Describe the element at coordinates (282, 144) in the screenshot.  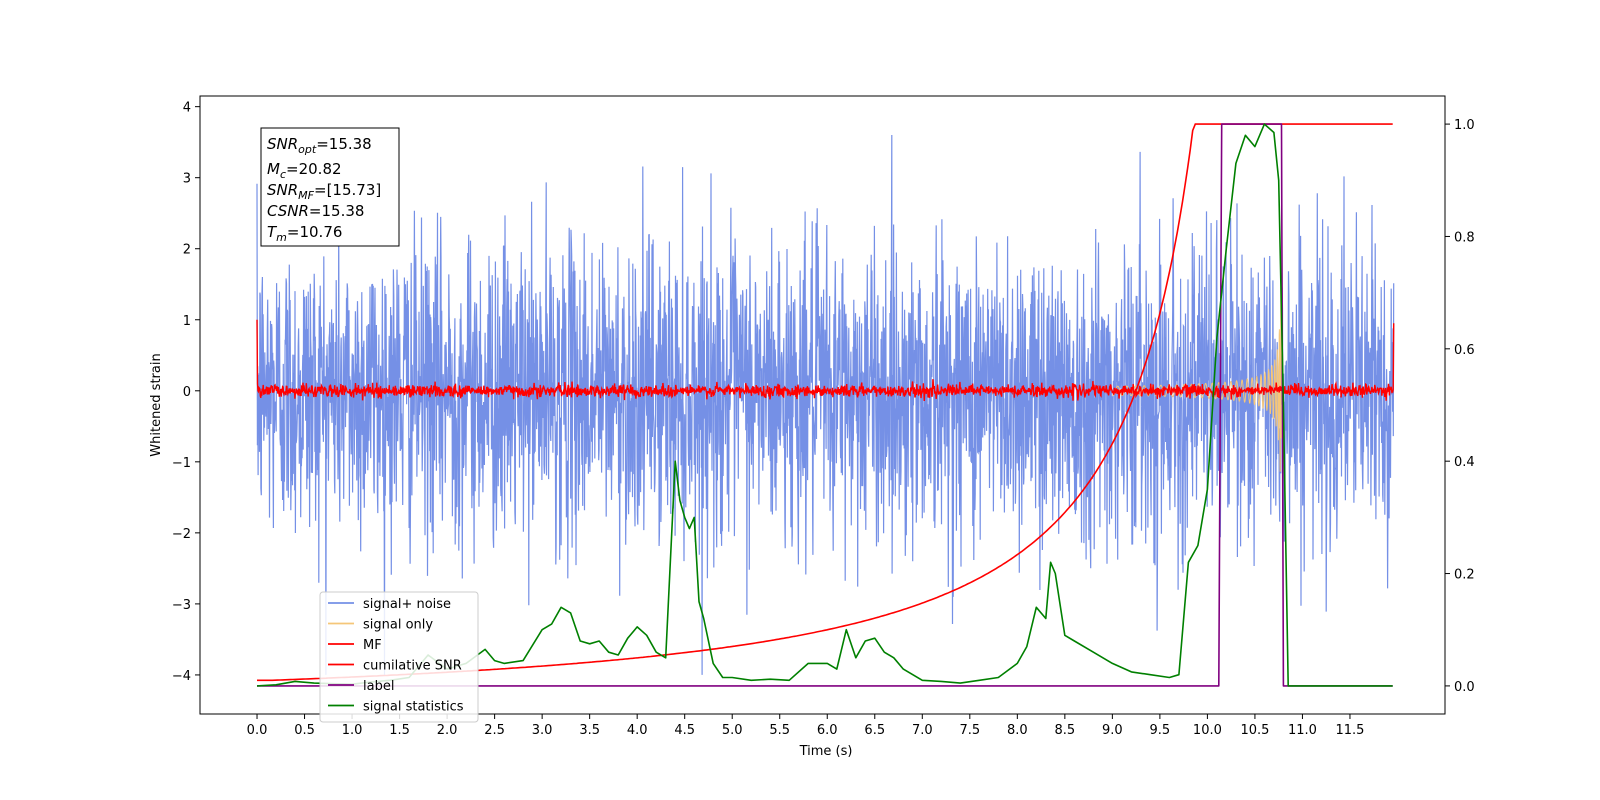
I see `info-snr-opt-symbol: SNR` at that location.